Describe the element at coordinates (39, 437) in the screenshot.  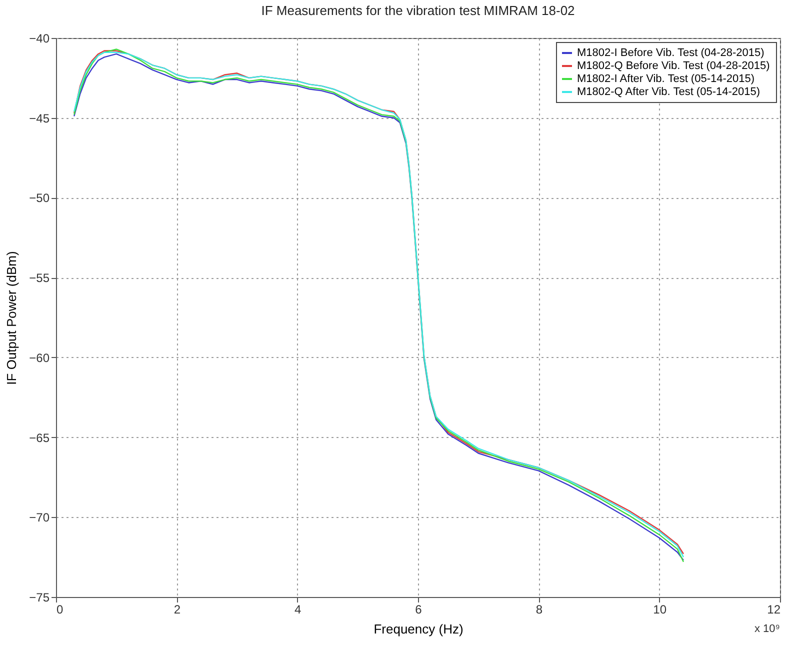
I see `y-tick-label: −65` at that location.